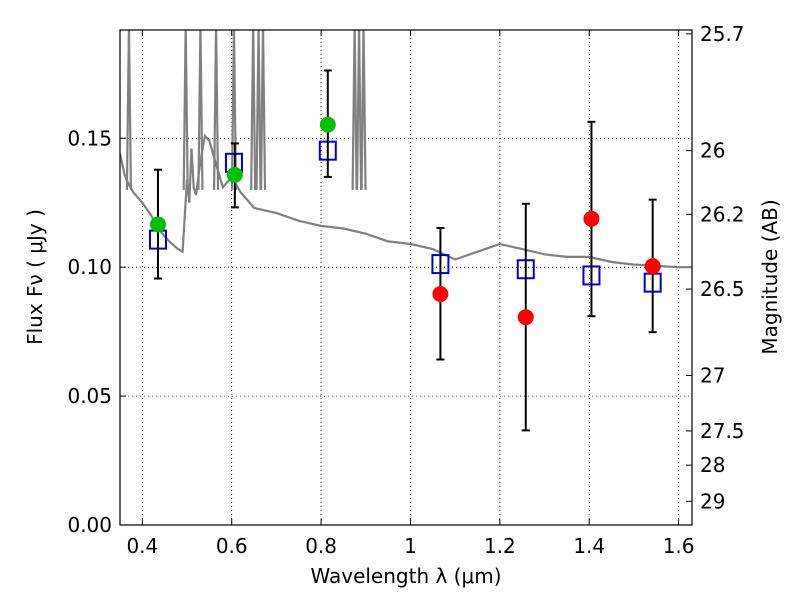  What do you see at coordinates (89, 138) in the screenshot?
I see `y-tick-label: 0.15` at bounding box center [89, 138].